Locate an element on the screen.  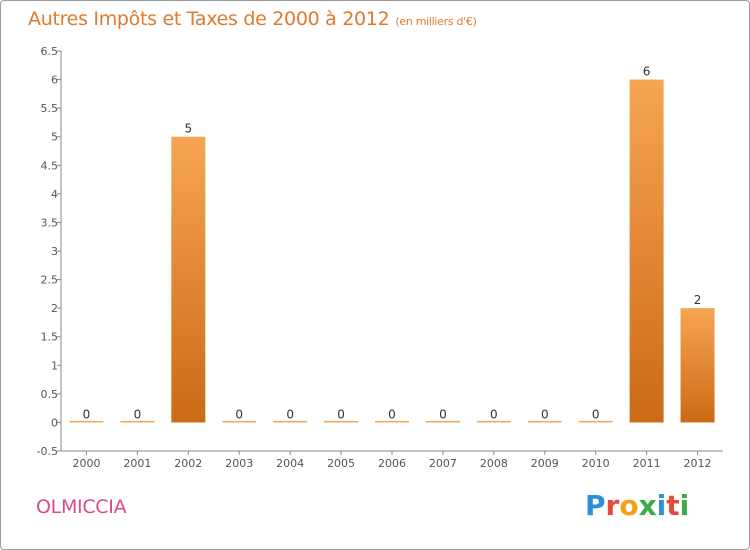
y-tick-label: 2 is located at coordinates (54, 308).